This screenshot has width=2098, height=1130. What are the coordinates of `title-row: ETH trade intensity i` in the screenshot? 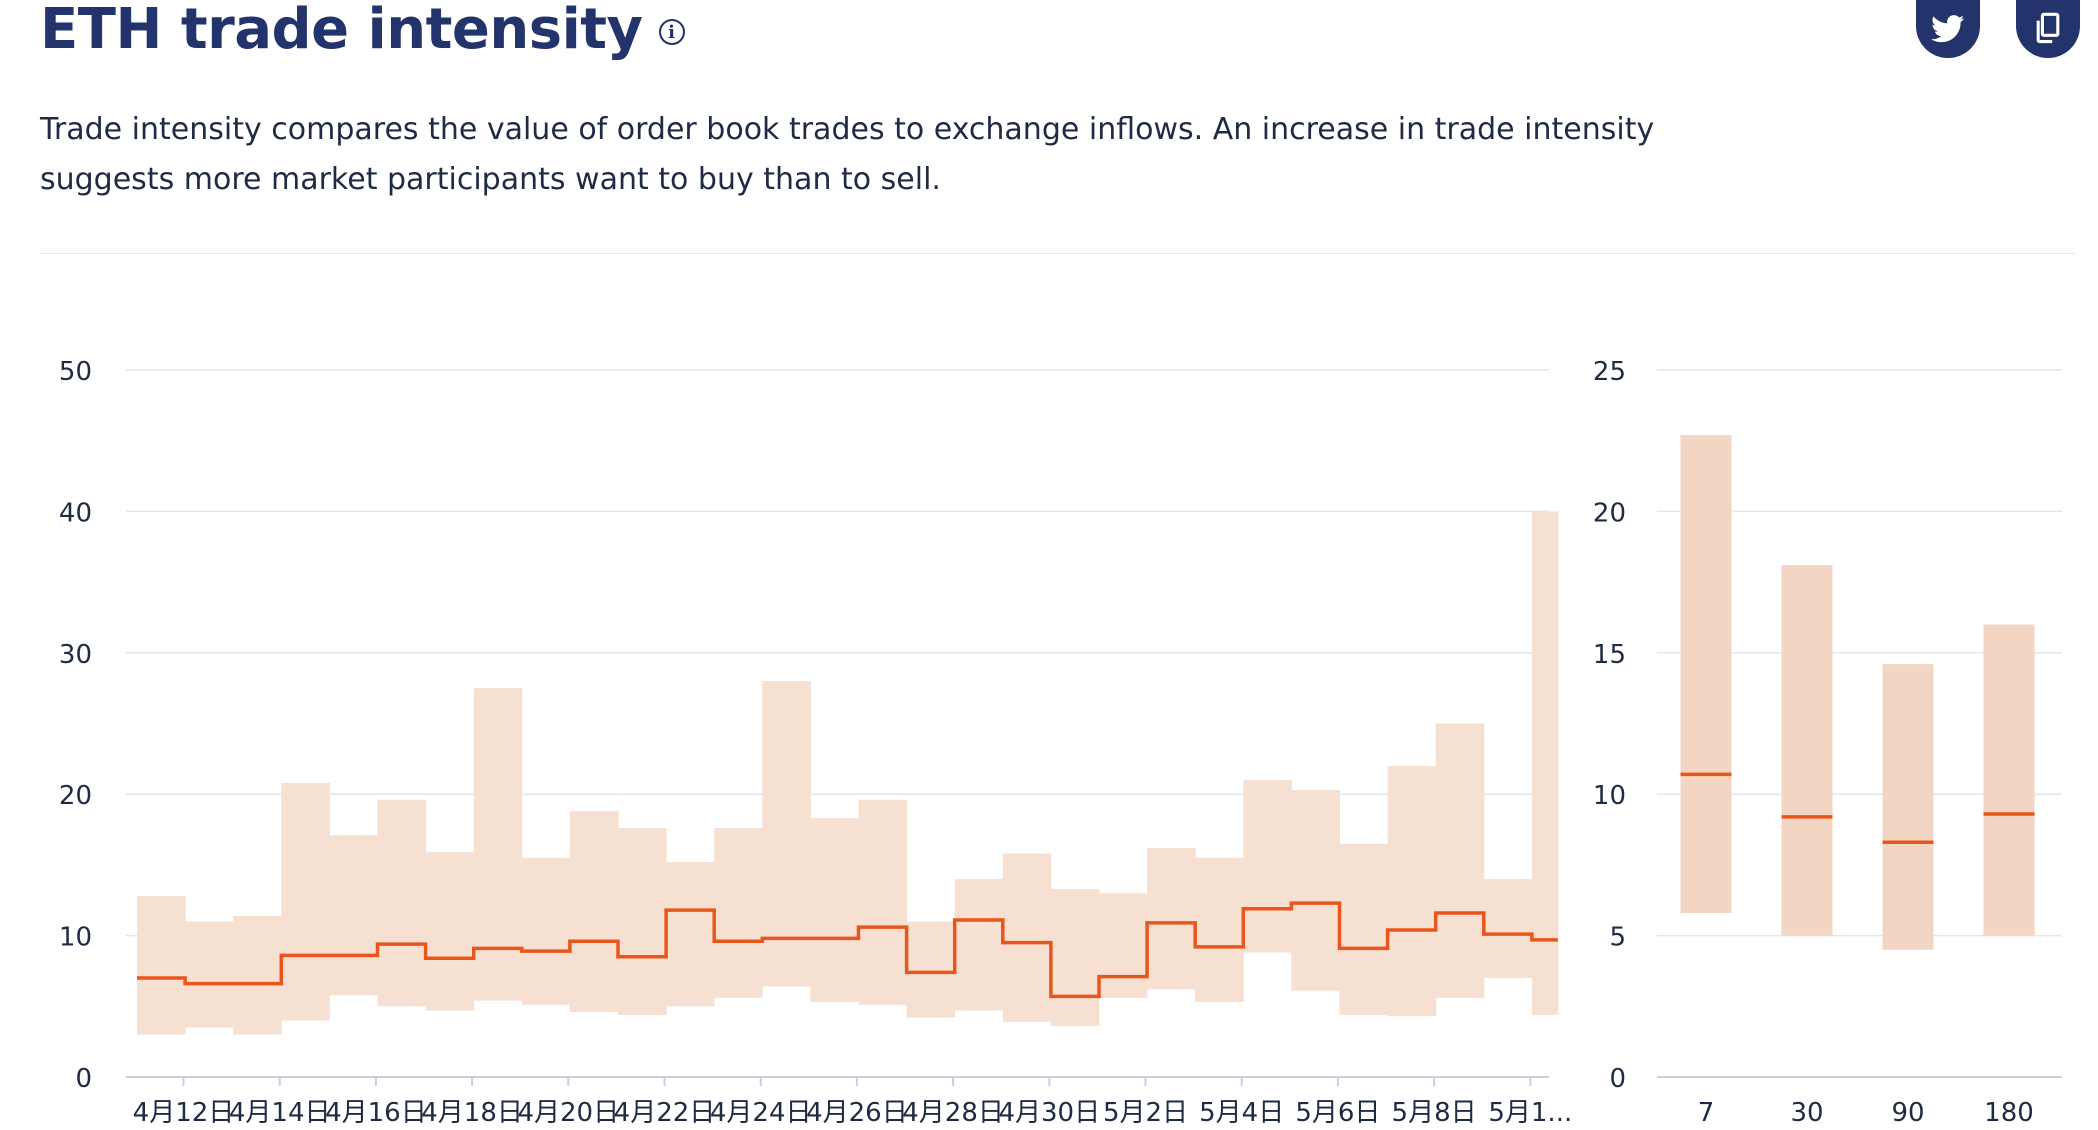 It's located at (1055, 32).